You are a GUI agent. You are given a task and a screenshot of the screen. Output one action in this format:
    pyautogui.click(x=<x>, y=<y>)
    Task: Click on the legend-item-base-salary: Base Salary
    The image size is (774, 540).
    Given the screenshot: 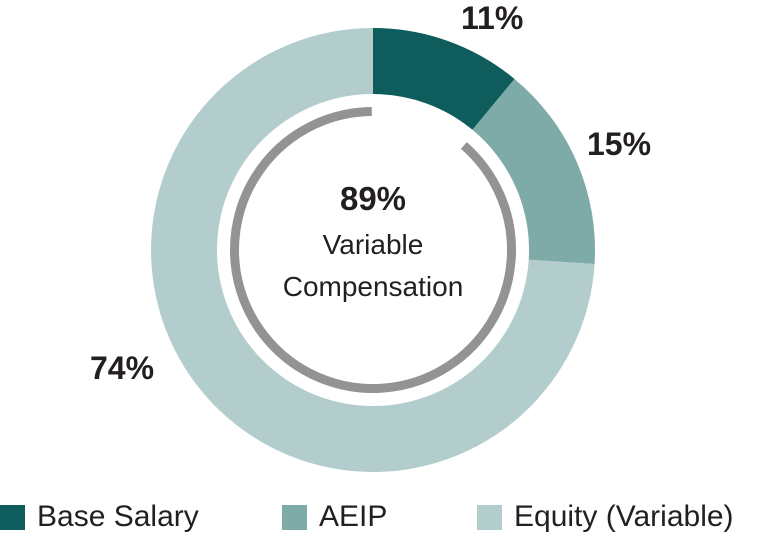 What is the action you would take?
    pyautogui.click(x=99, y=517)
    